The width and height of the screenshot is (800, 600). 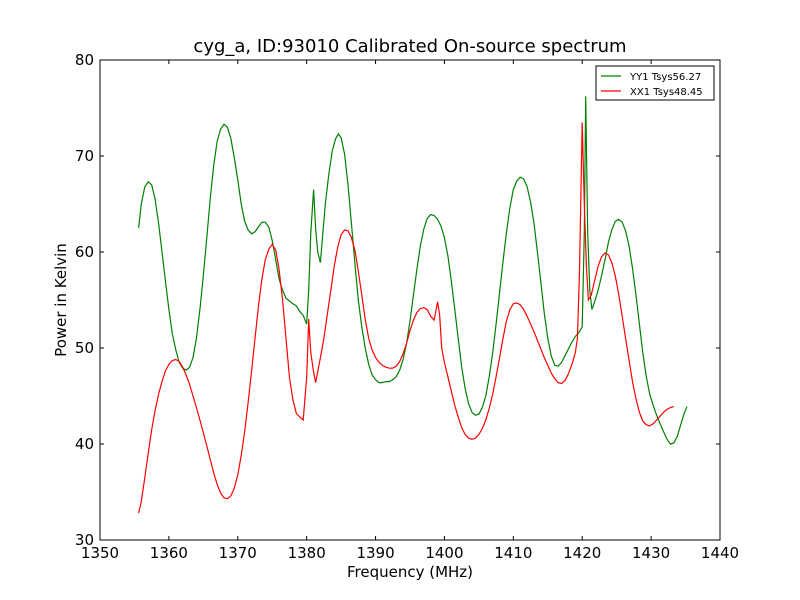 What do you see at coordinates (375, 553) in the screenshot?
I see `x-tick-label: 1390` at bounding box center [375, 553].